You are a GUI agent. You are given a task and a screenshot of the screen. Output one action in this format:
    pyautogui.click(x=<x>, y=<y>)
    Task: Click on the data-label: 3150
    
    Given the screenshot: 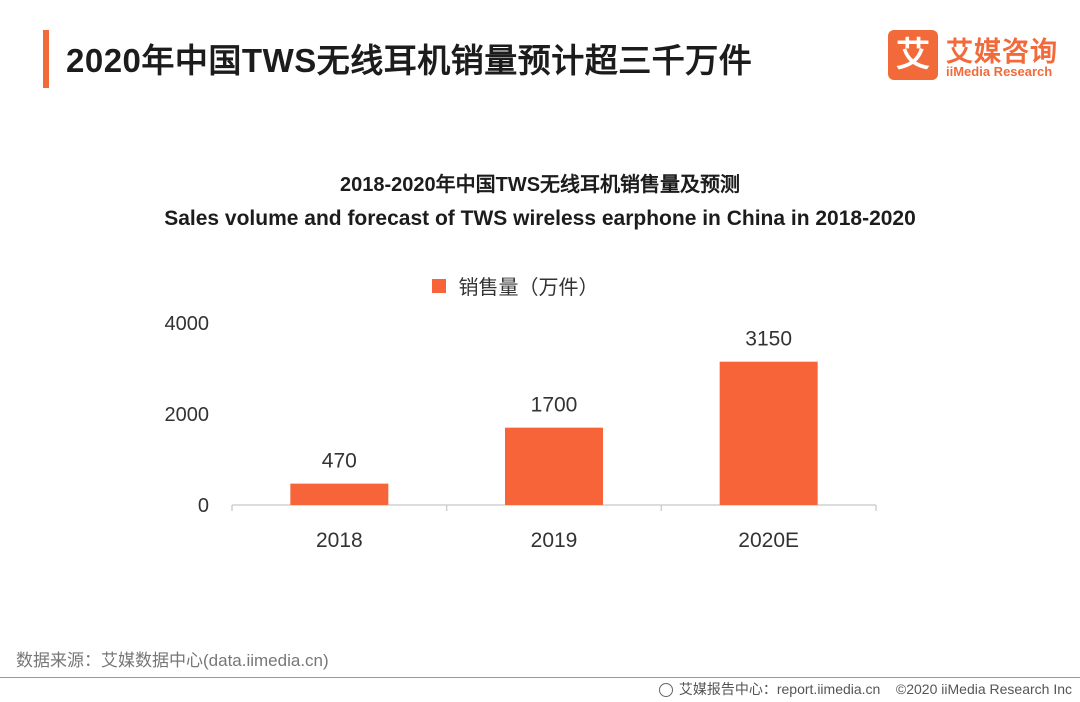 What is the action you would take?
    pyautogui.click(x=768, y=339)
    